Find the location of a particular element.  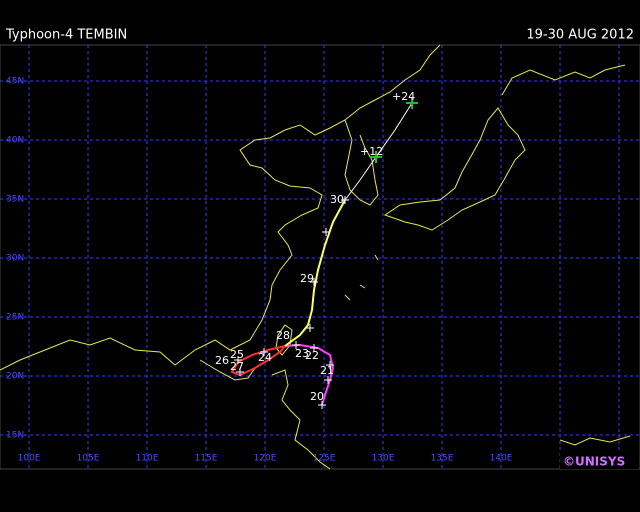

latitude-labels: 45N 40N 35N 30N 25N 20N 15N is located at coordinates (15, 259).